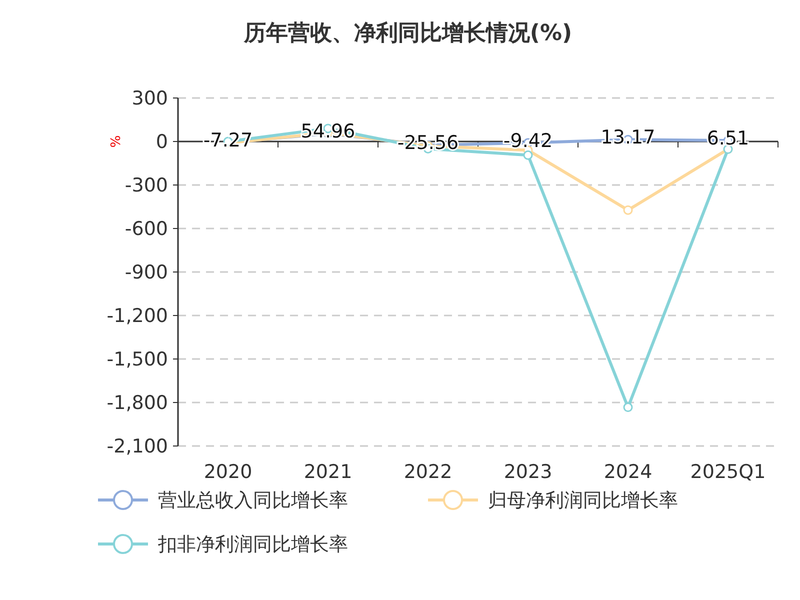 This screenshot has height=600, width=800. What do you see at coordinates (252, 545) in the screenshot?
I see `legend-label: 扣非净利润同比增长率` at bounding box center [252, 545].